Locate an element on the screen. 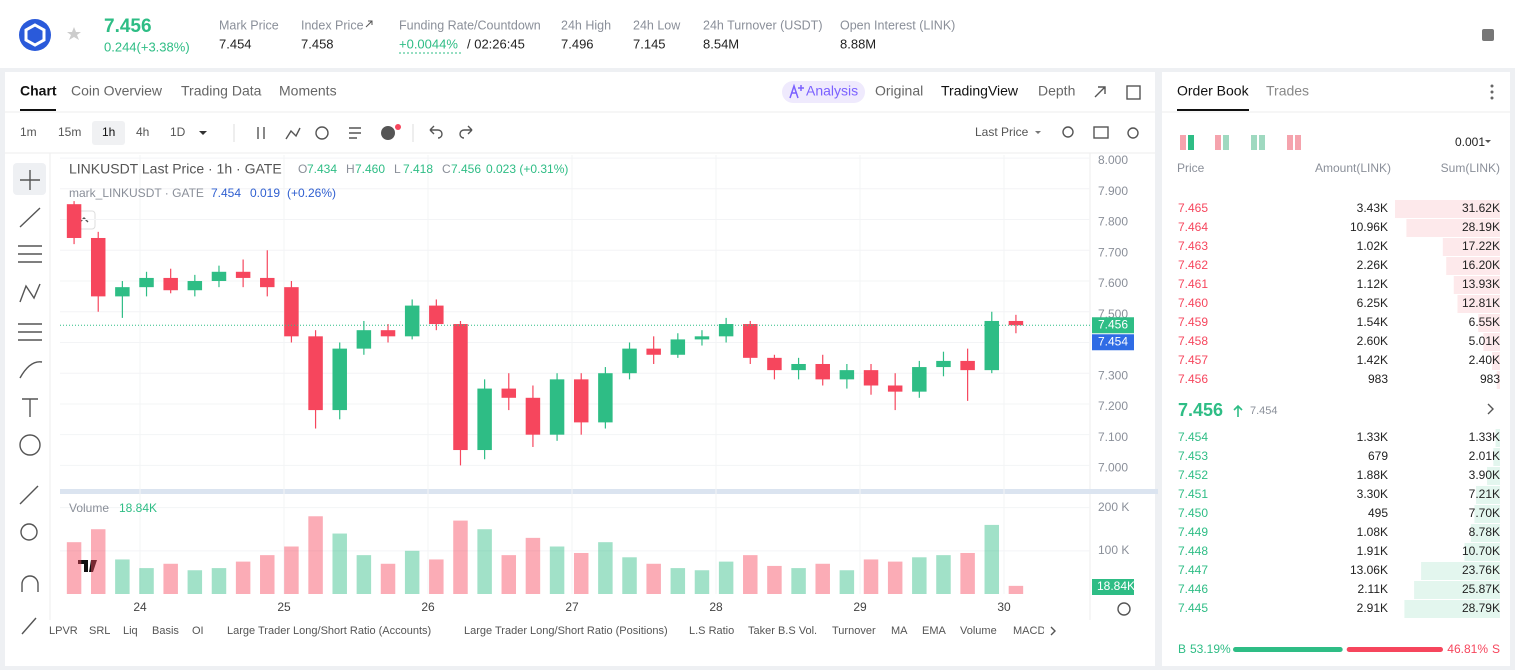 This screenshot has height=670, width=1515. book-price: 7.449 is located at coordinates (1193, 532).